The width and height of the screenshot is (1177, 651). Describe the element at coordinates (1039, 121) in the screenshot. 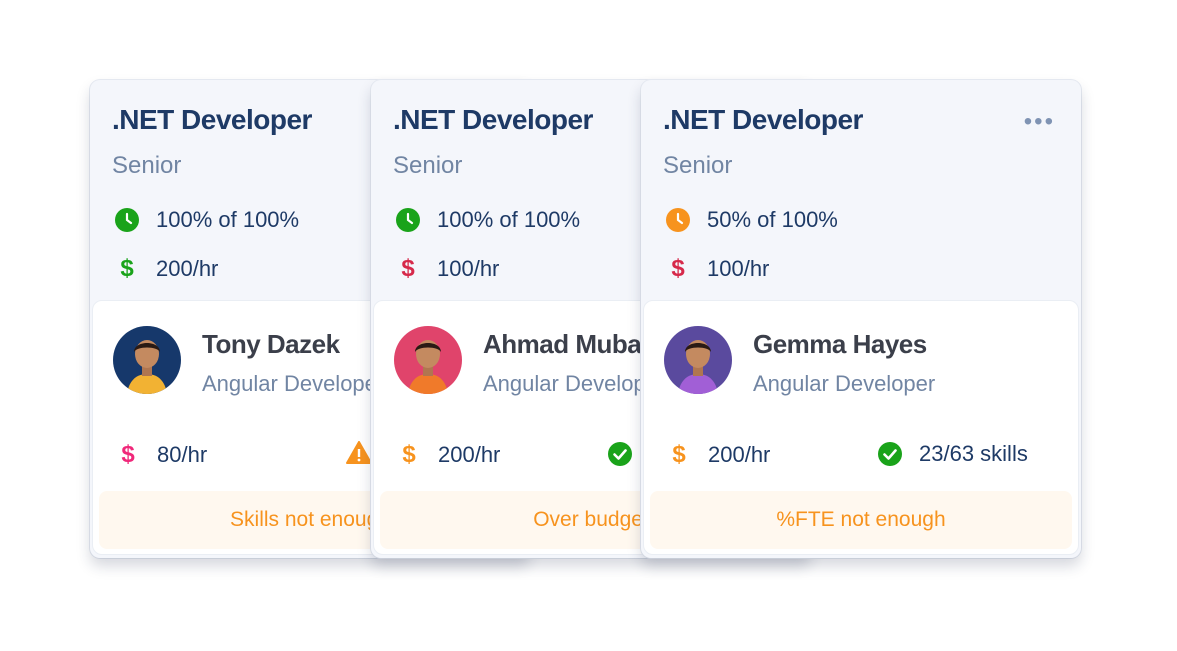

I see `more-options-icon: •••` at that location.